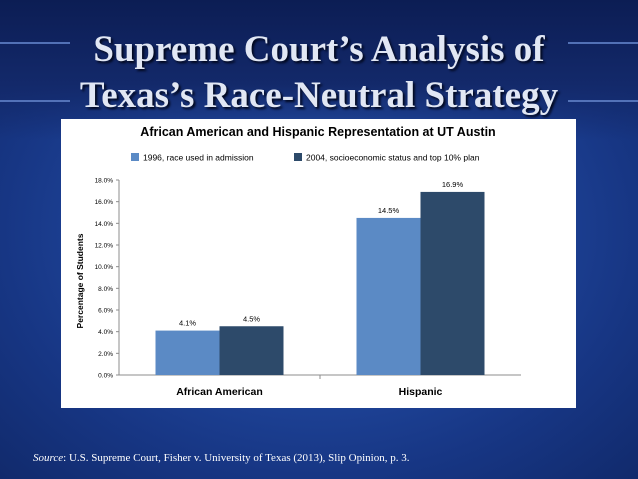 Image resolution: width=638 pixels, height=479 pixels. Describe the element at coordinates (104, 181) in the screenshot. I see `y-tick-label: 18.0%` at that location.